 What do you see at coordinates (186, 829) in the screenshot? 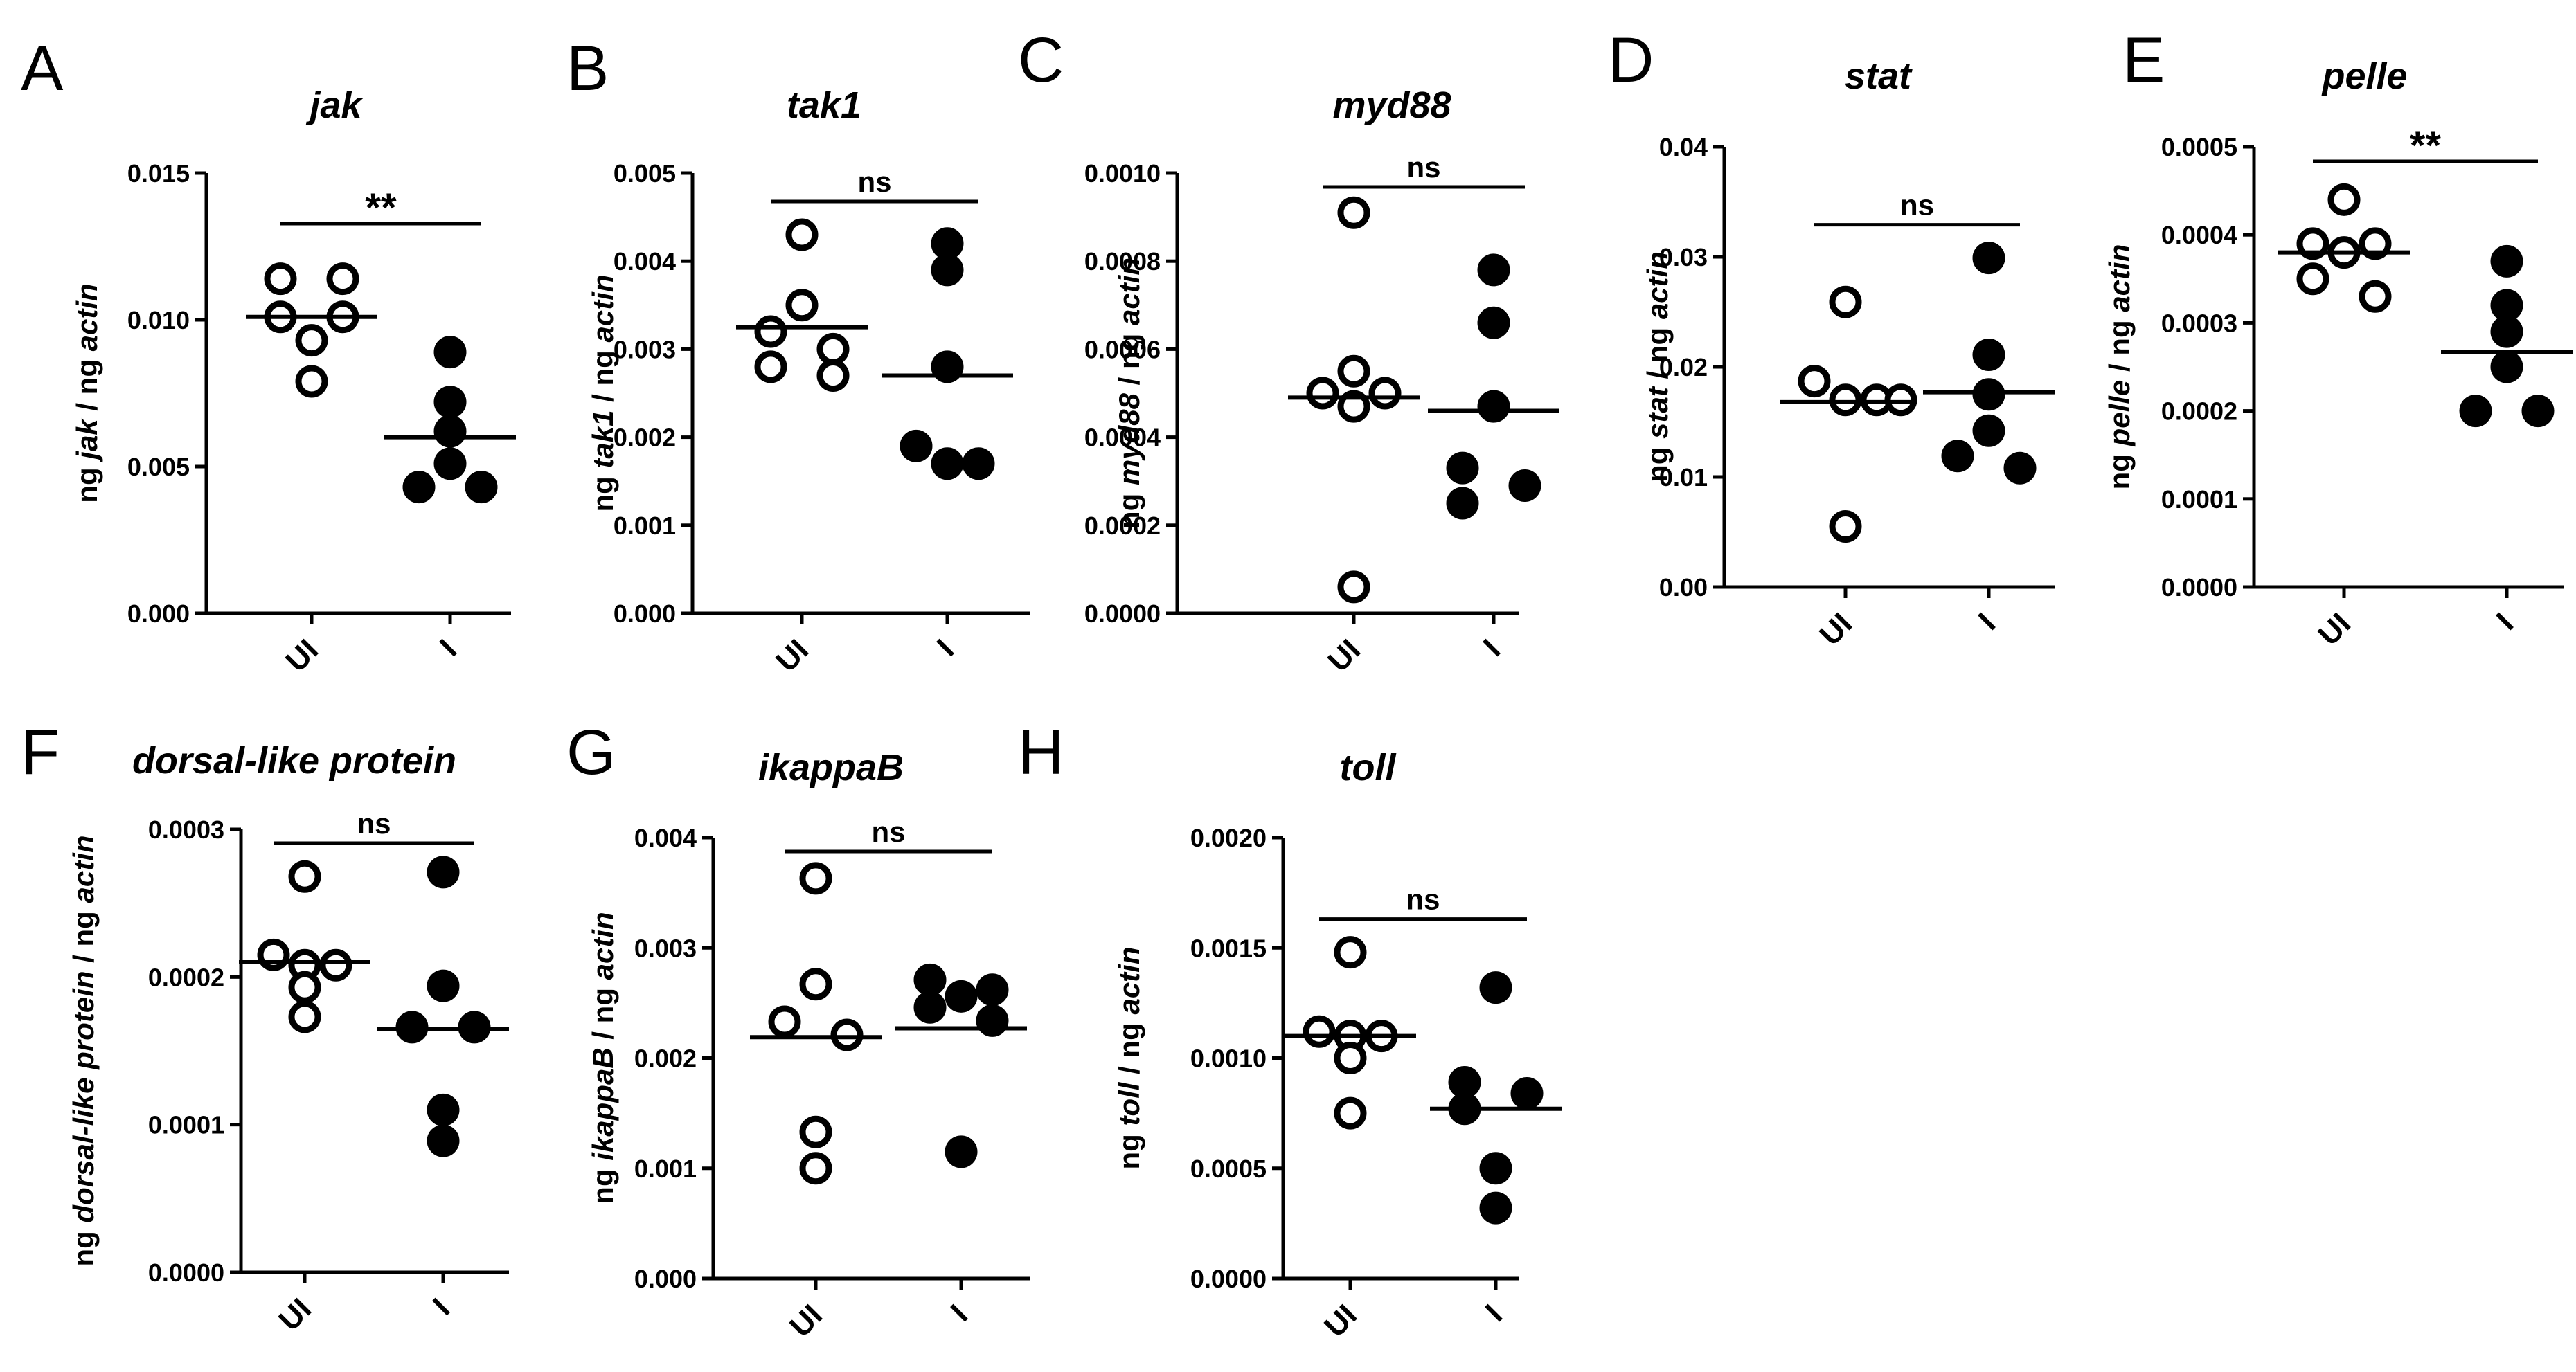
I see `y-tick-label: 0.0003` at bounding box center [186, 829].